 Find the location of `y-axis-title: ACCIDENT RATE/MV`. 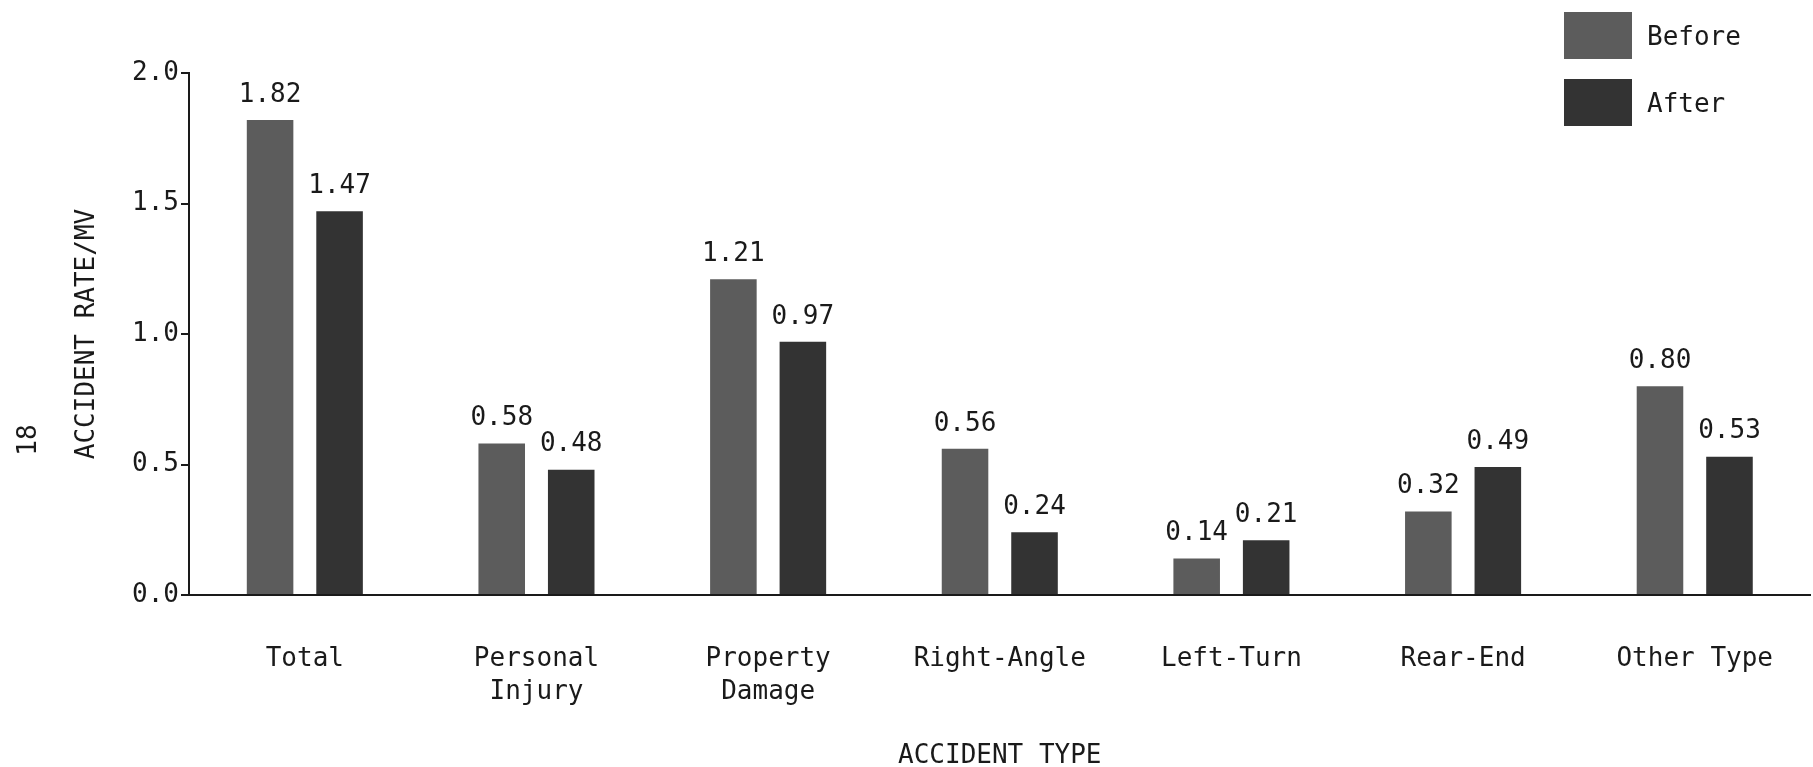

y-axis-title: ACCIDENT RATE/MV is located at coordinates (84, 334).